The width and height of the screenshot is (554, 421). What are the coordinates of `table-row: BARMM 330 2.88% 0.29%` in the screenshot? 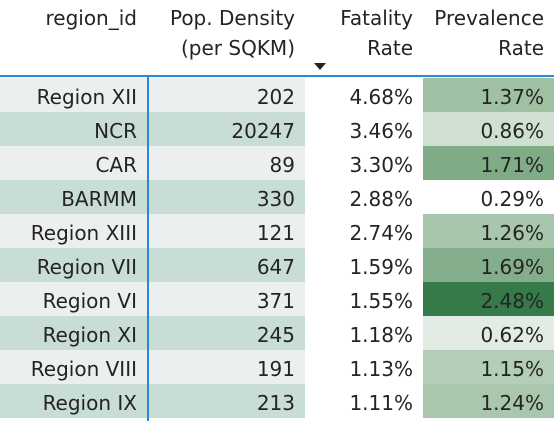 It's located at (277, 197).